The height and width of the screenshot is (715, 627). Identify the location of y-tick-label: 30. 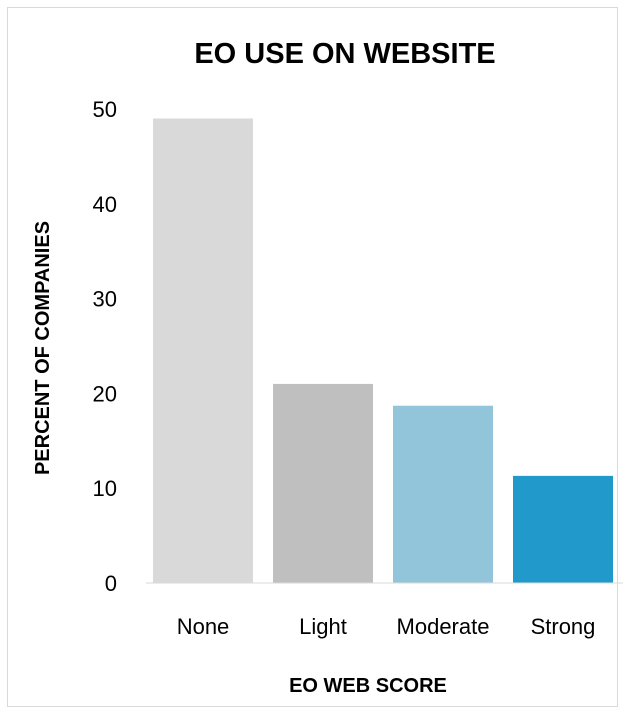
(105, 299).